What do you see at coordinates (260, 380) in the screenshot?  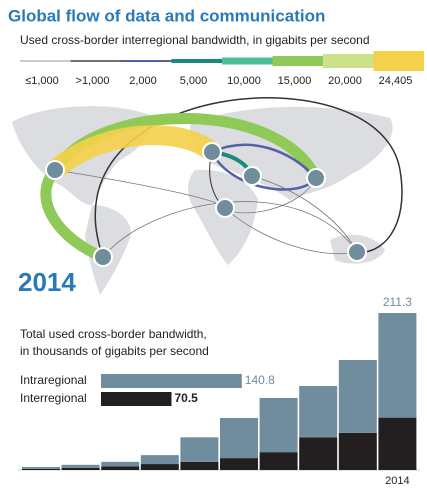 I see `legend-value: 140.8` at bounding box center [260, 380].